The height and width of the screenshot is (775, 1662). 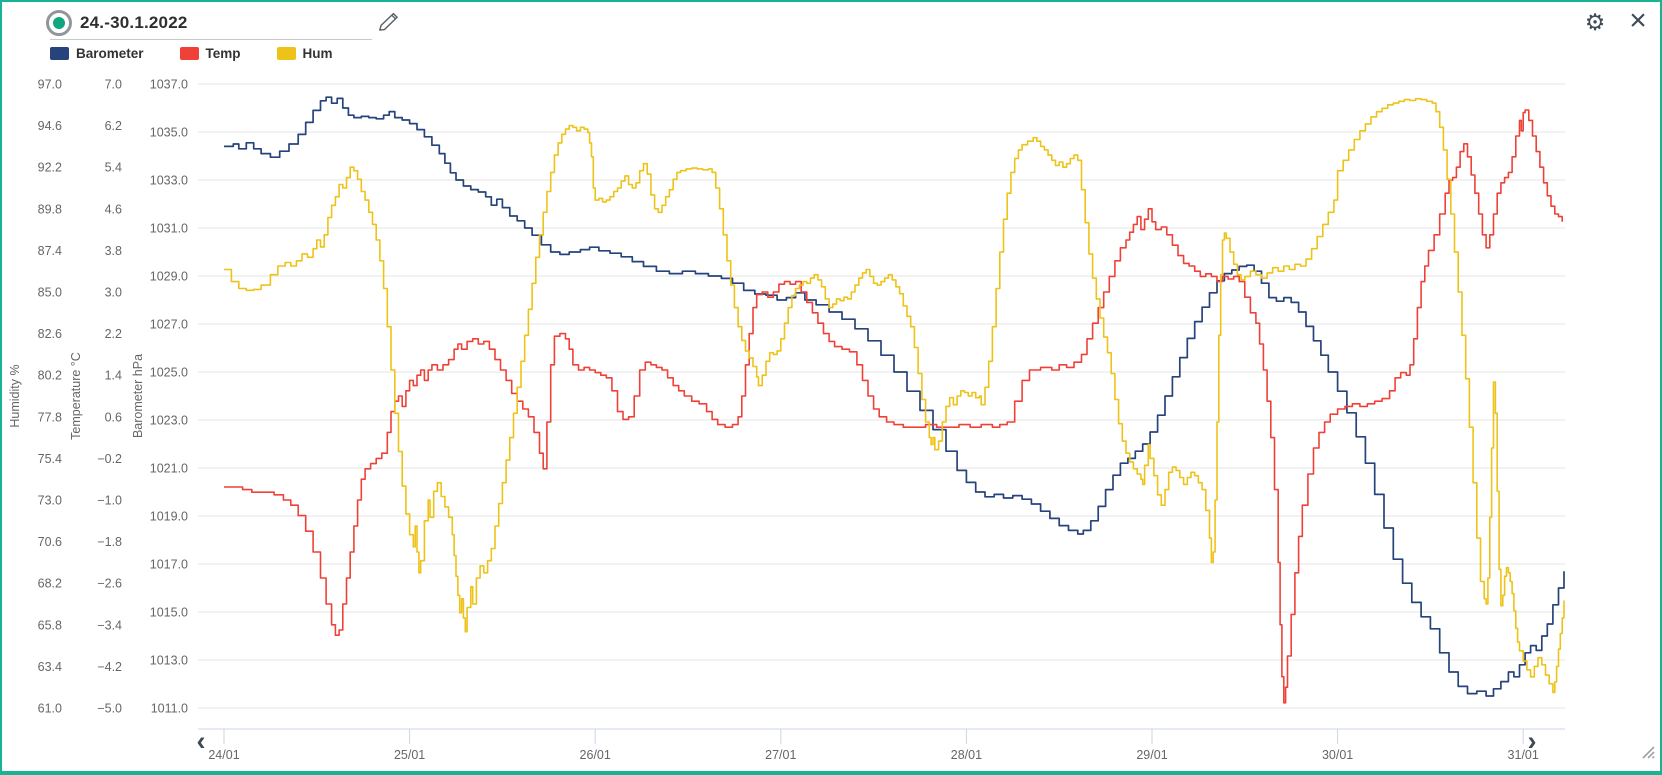 What do you see at coordinates (50, 293) in the screenshot?
I see `svg-text: 85.0` at bounding box center [50, 293].